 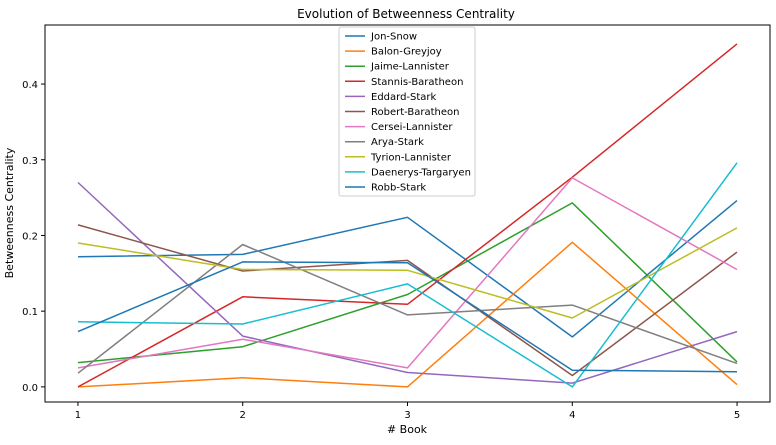 What do you see at coordinates (9, 212) in the screenshot?
I see `y-axis-label: Betweenness Centrality` at bounding box center [9, 212].